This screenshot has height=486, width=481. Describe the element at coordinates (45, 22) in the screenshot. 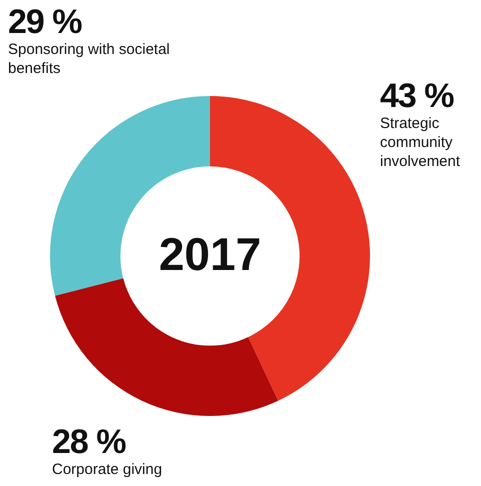

I see `data-label: 29 %` at that location.